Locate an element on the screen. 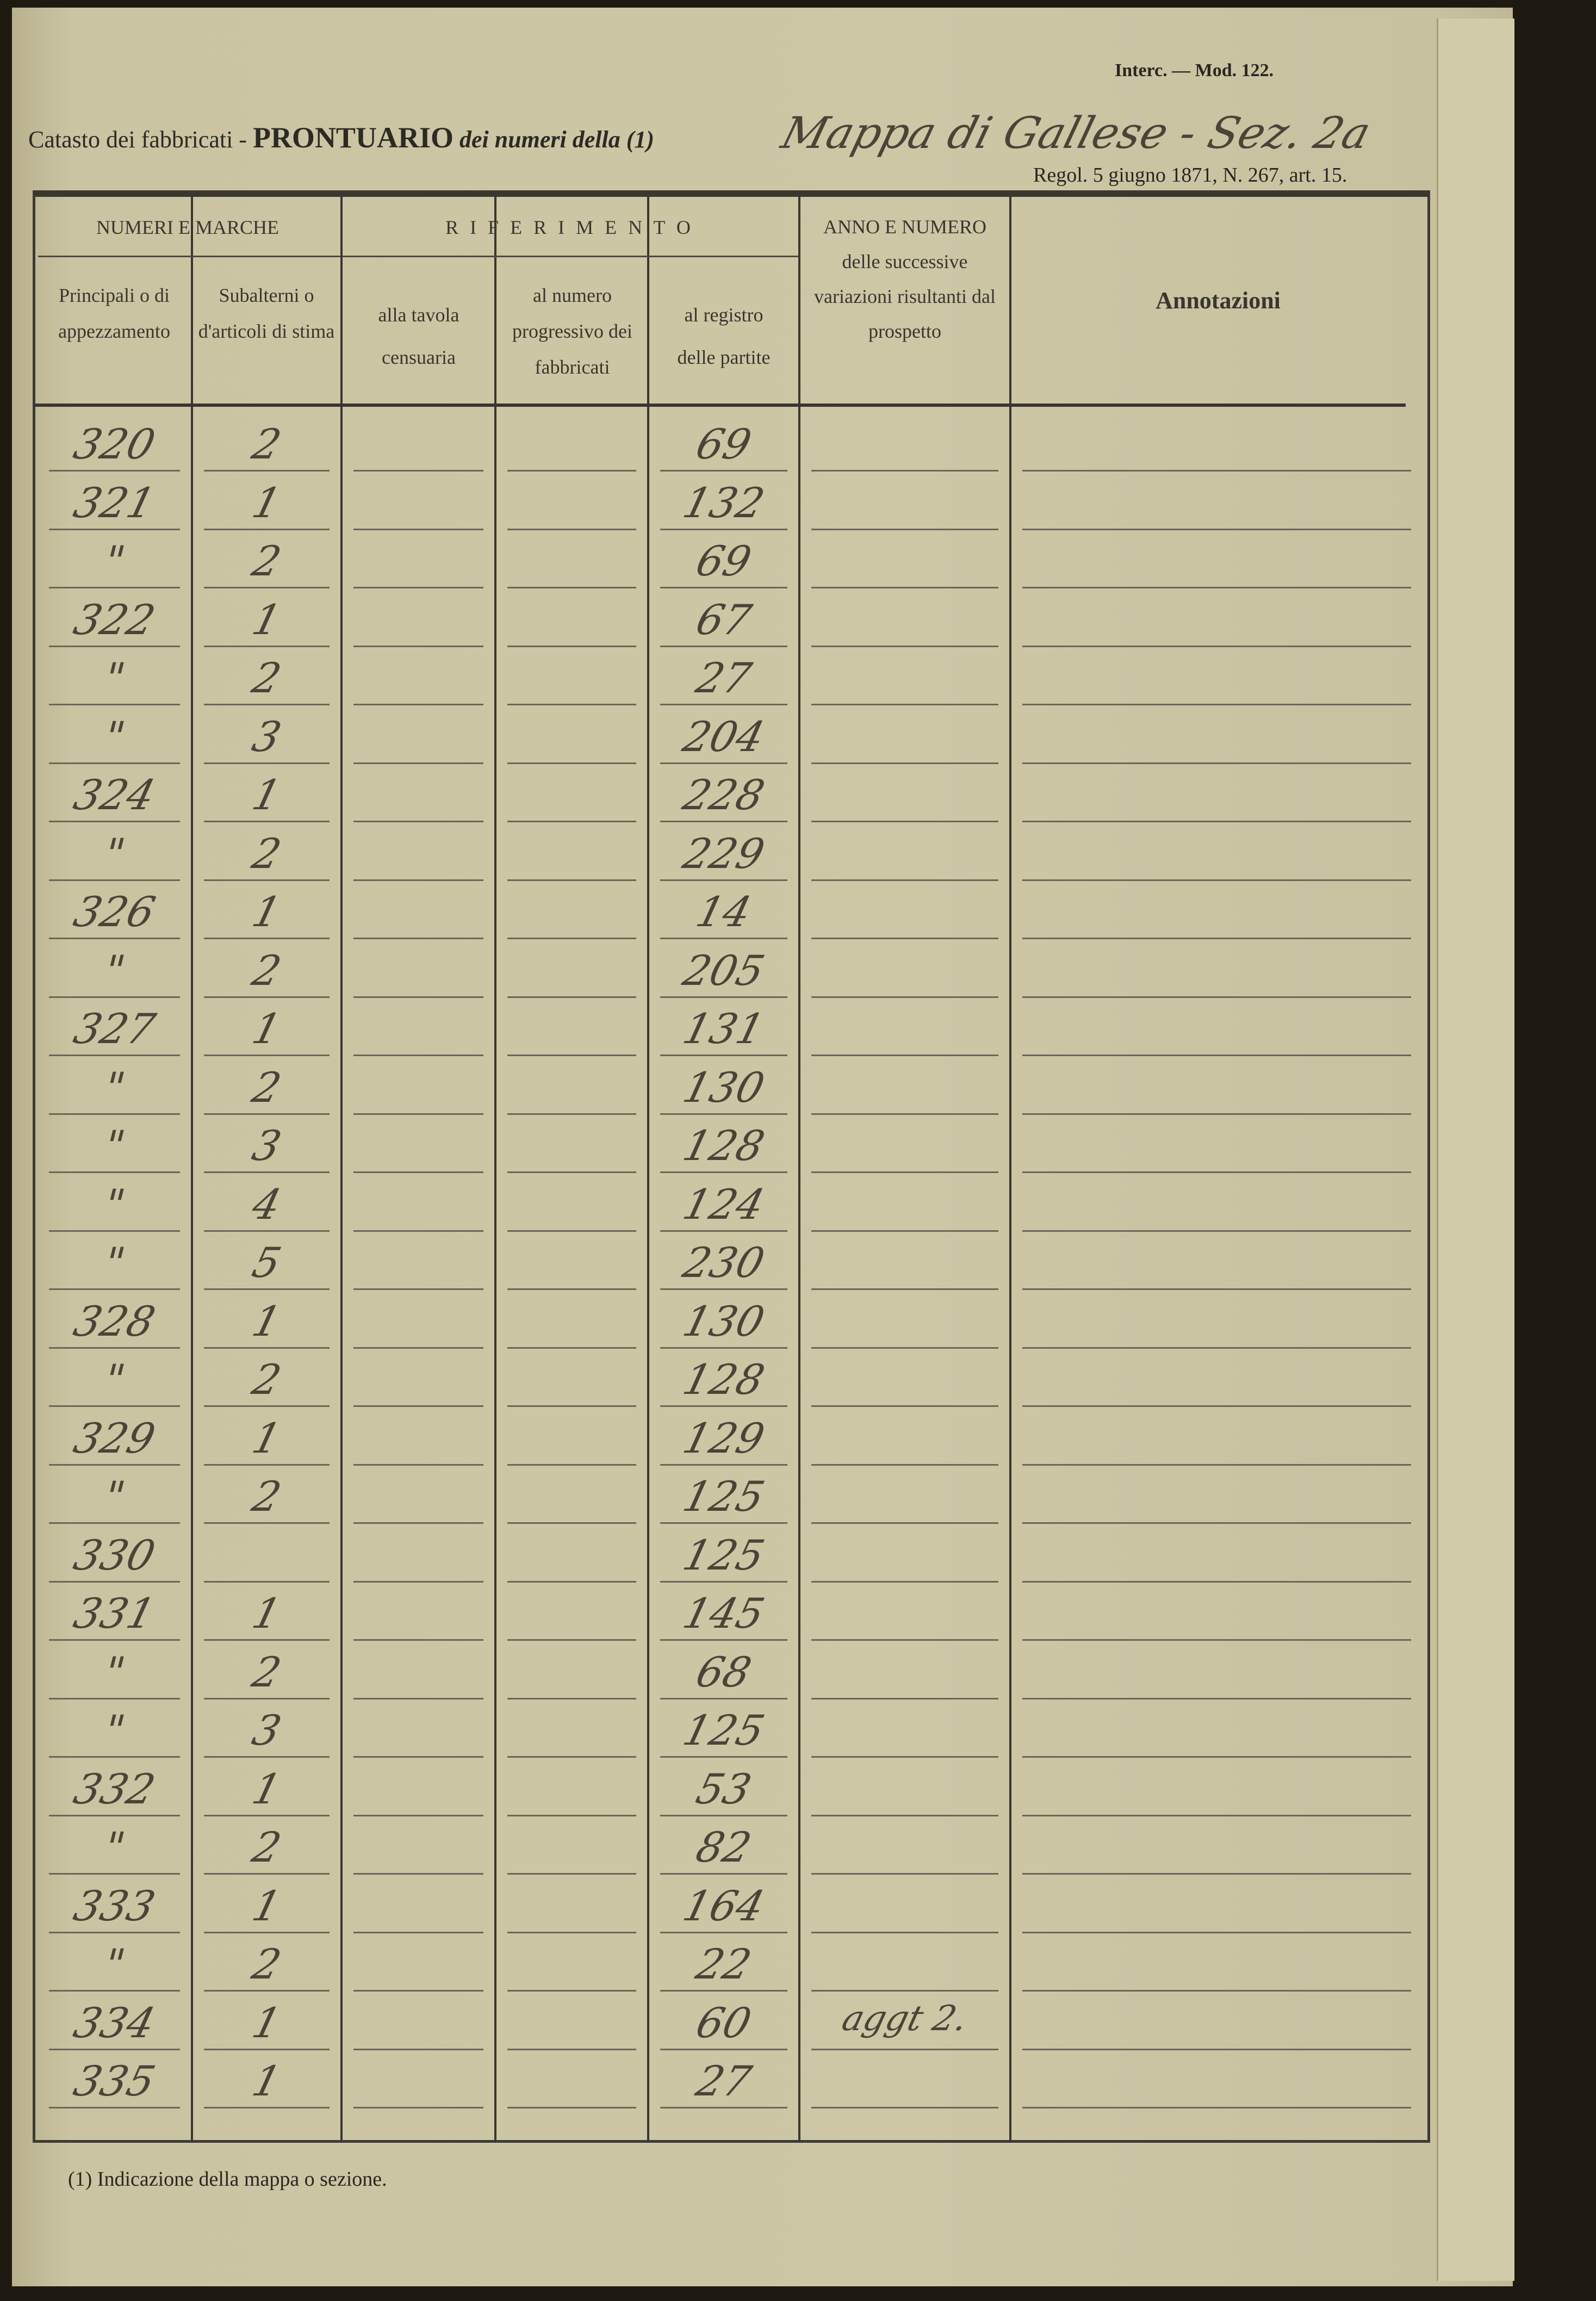 This screenshot has width=1596, height=2301. column-divider is located at coordinates (648, 1169).